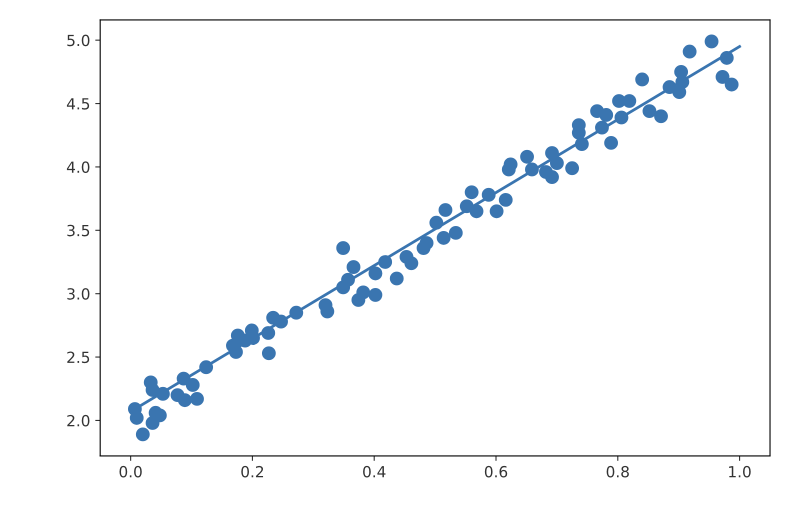 This screenshot has height=510, width=808. What do you see at coordinates (374, 472) in the screenshot?
I see `x-tick-label: 0.4` at bounding box center [374, 472].